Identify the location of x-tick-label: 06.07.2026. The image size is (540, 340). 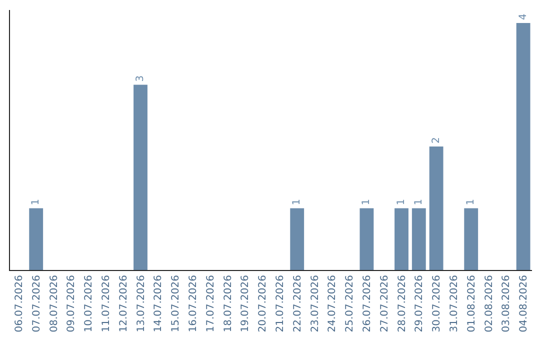
(19, 303).